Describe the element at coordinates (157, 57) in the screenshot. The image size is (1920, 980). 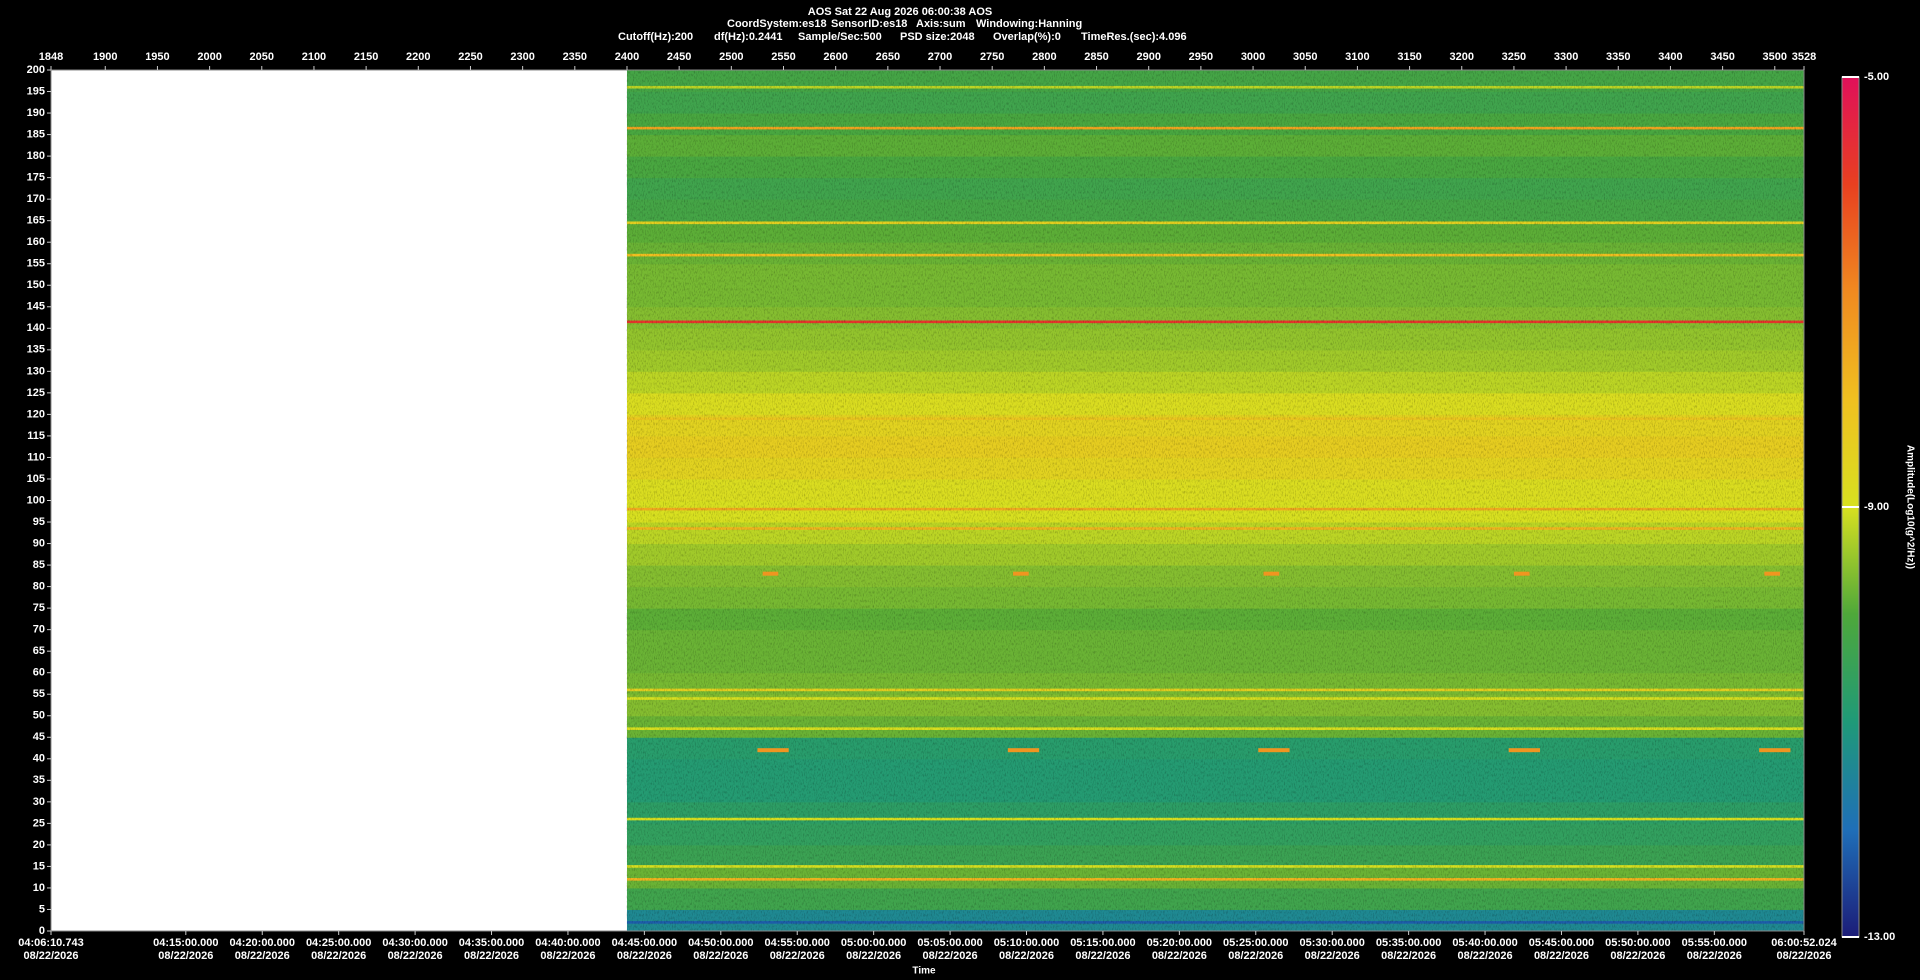
I see `x2-tick-label: 1950` at that location.